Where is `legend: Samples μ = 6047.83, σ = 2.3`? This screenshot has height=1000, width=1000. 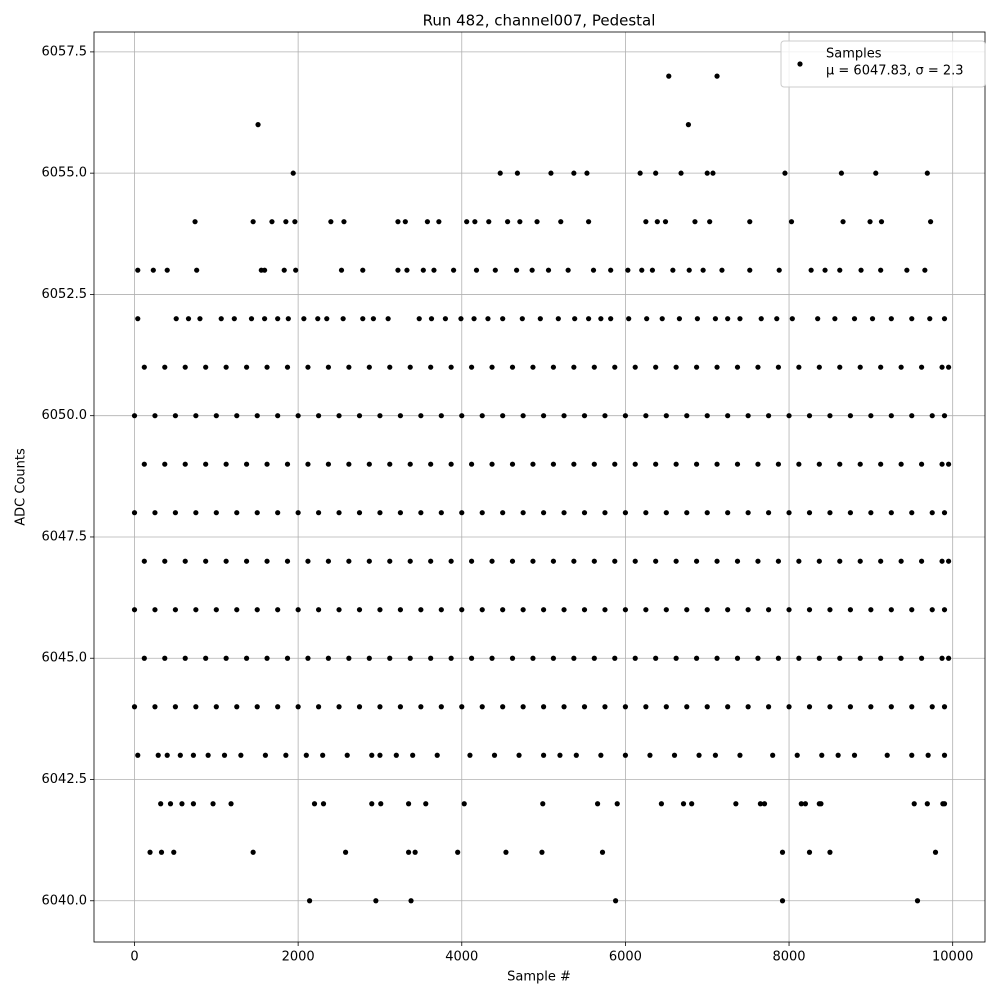 legend: Samples μ = 6047.83, σ = 2.3 is located at coordinates (883, 64).